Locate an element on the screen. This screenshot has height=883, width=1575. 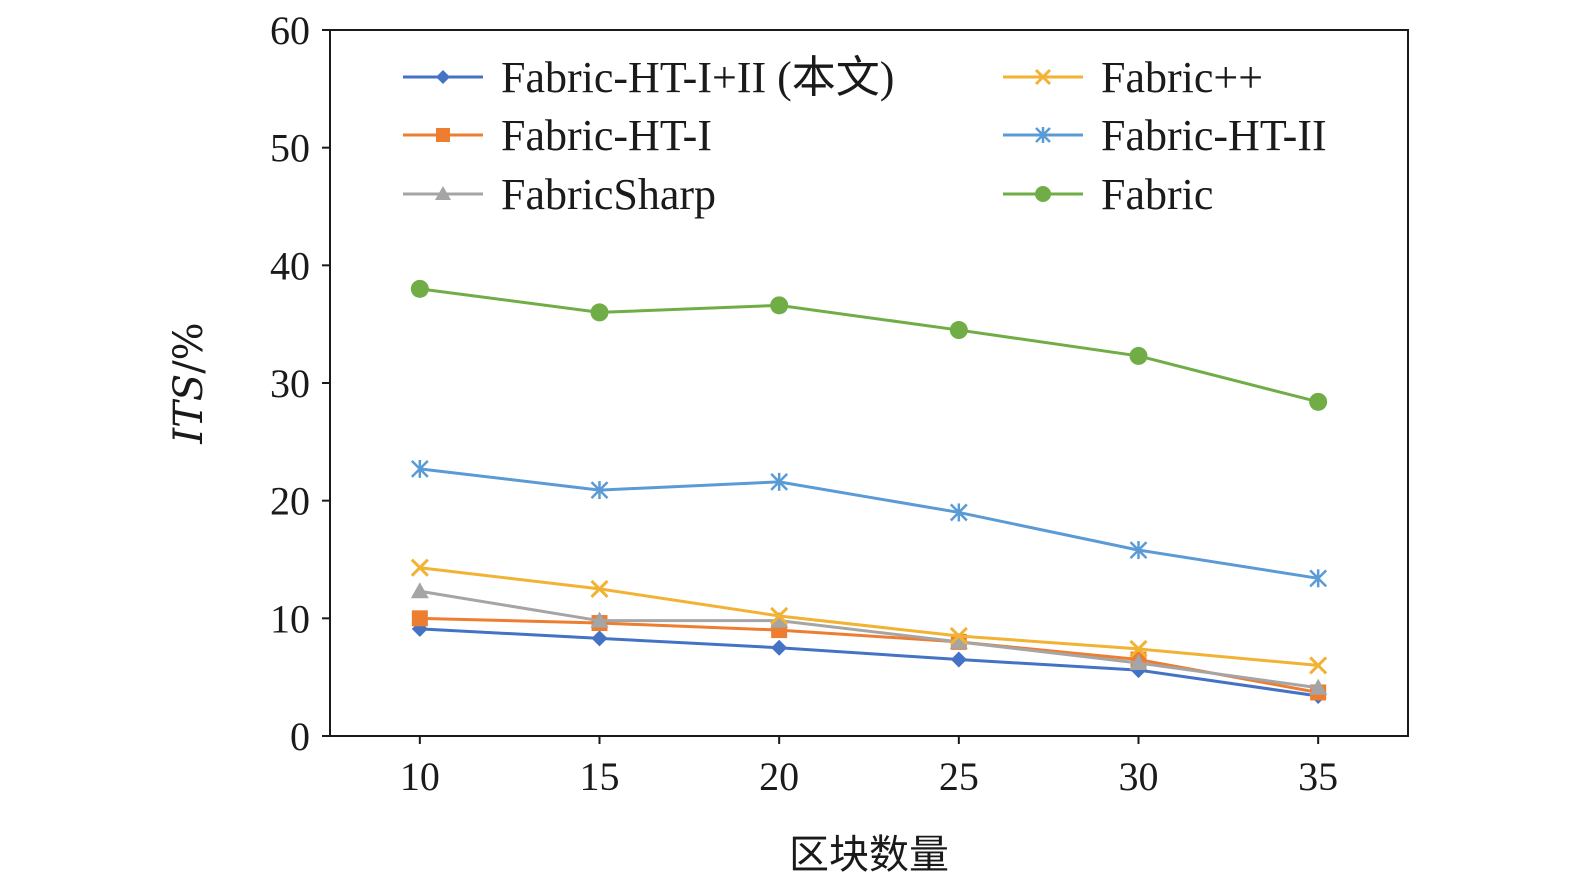
y-tick-label: 20 is located at coordinates (290, 501).